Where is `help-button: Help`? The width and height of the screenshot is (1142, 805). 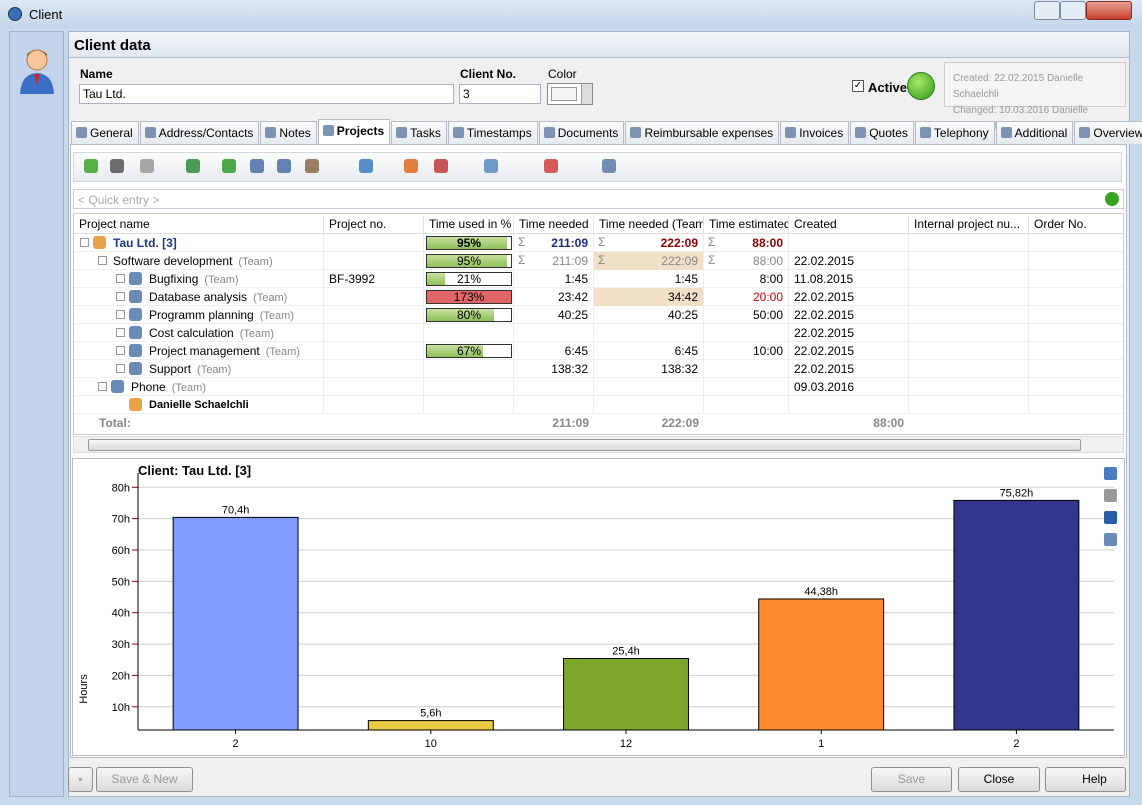
help-button: Help is located at coordinates (1085, 779).